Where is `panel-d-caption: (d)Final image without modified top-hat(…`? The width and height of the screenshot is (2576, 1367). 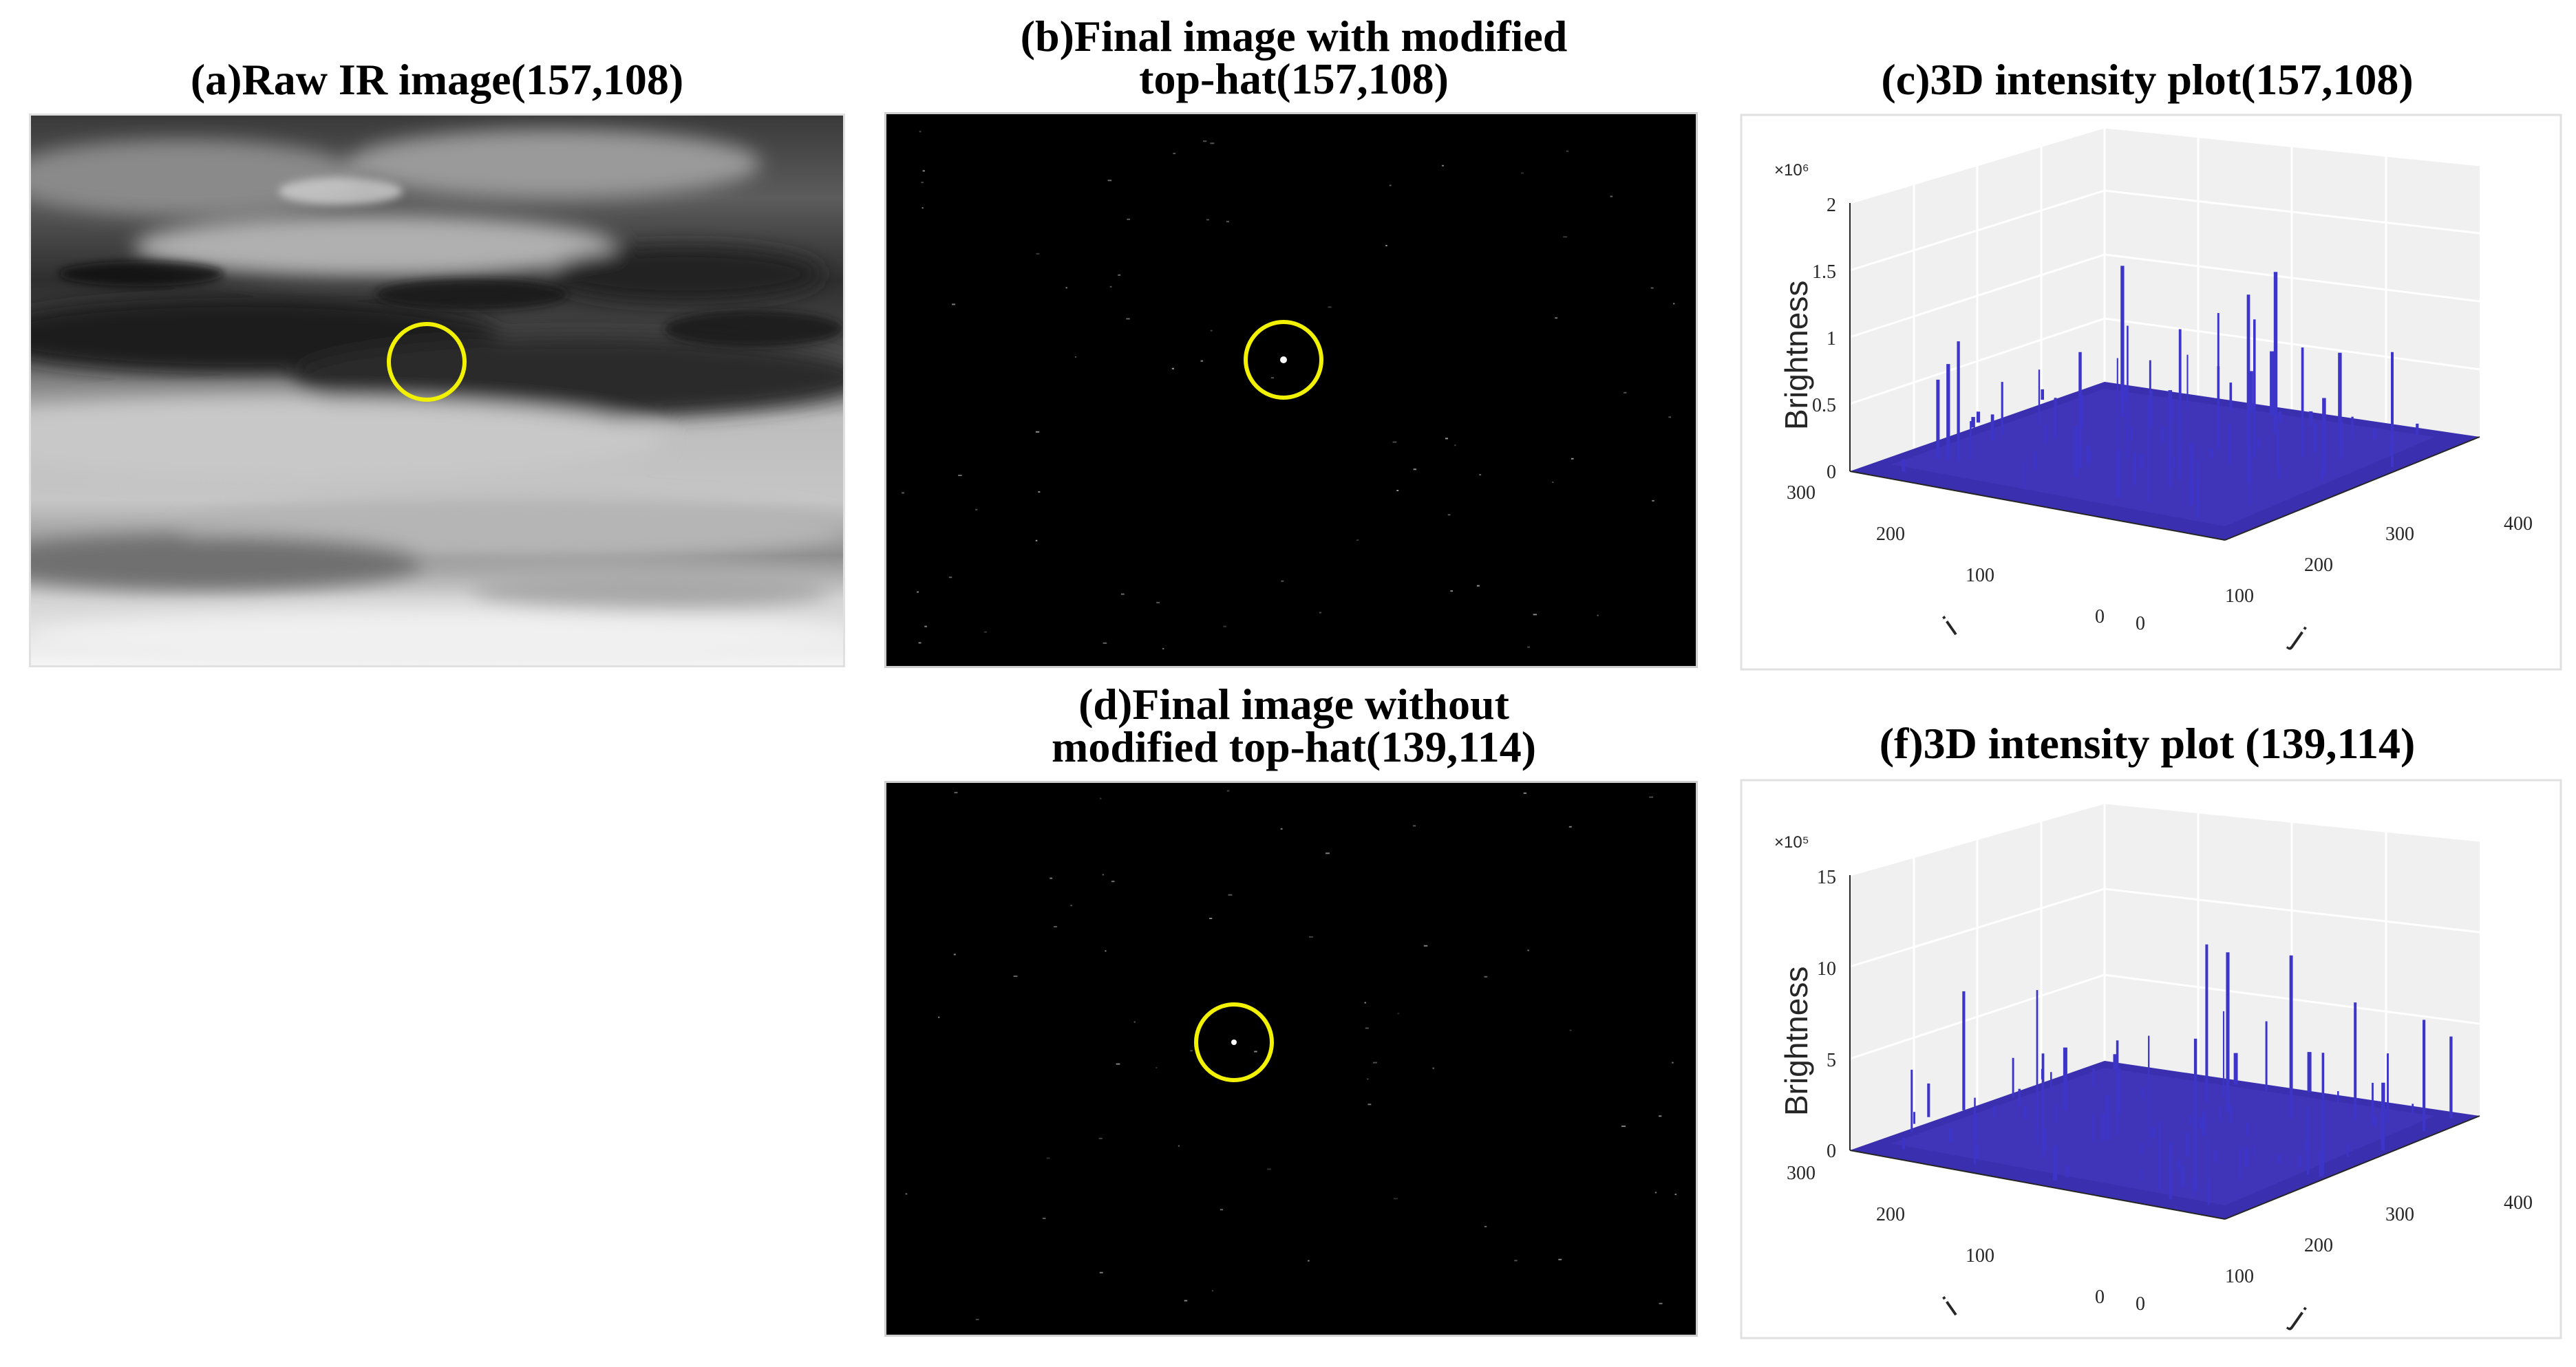
panel-d-caption: (d)Final image without modified top-hat(… is located at coordinates (1294, 724).